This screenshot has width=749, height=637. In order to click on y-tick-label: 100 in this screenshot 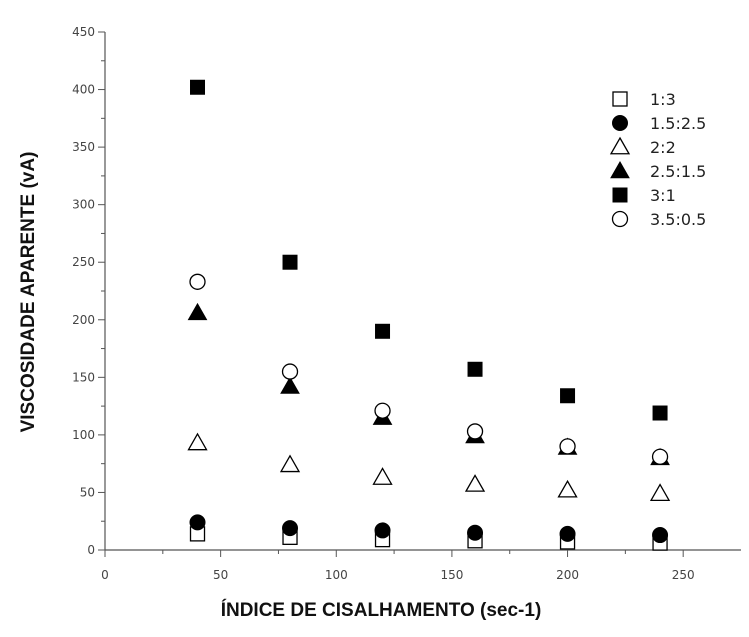, I will do `click(83, 435)`.